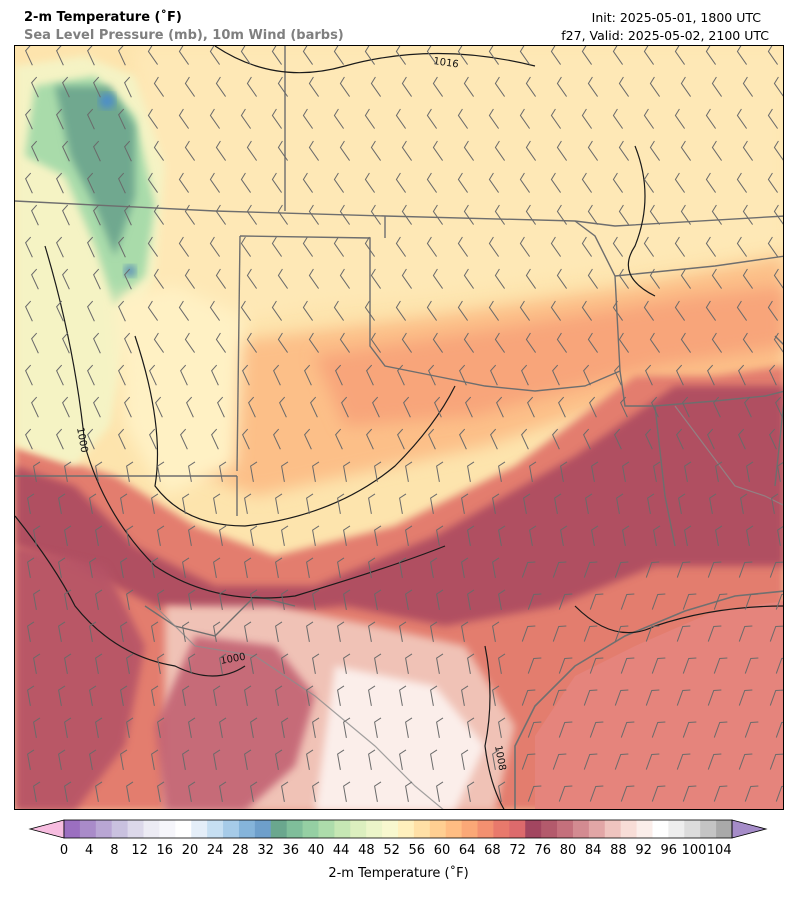 This screenshot has width=797, height=898. What do you see at coordinates (233, 659) in the screenshot?
I see `isobar-label: 1000` at bounding box center [233, 659].